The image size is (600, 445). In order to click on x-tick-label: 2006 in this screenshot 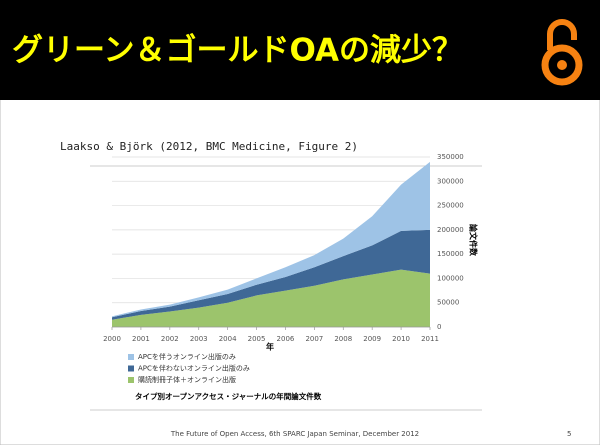, I will do `click(286, 339)`.